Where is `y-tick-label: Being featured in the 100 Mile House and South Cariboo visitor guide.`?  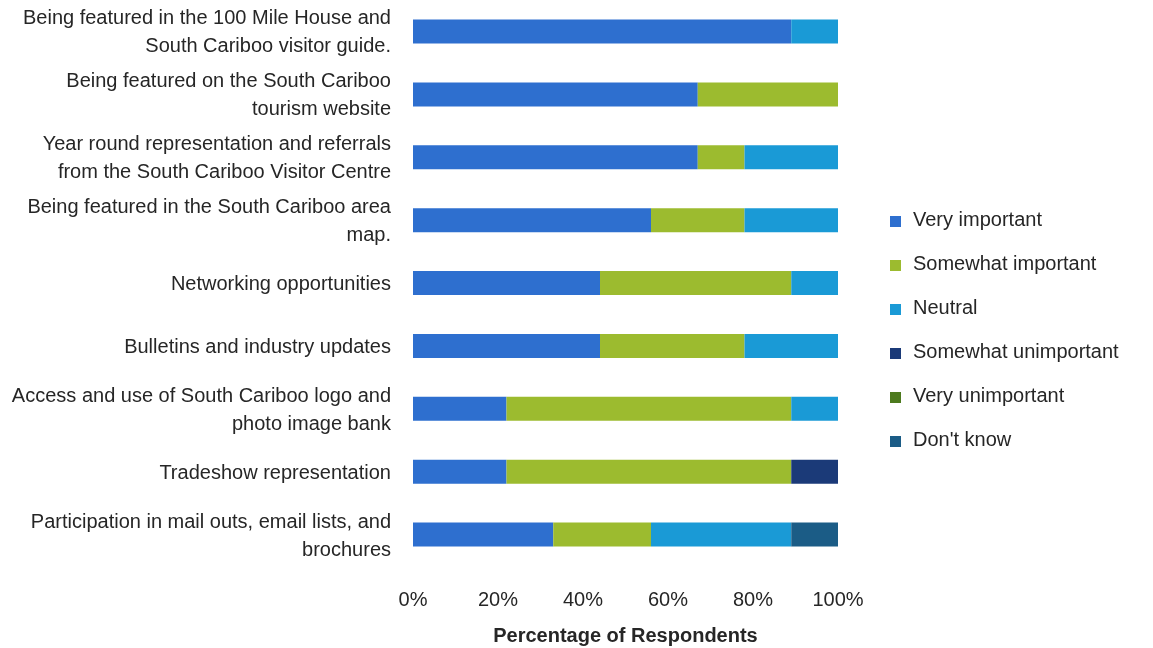
y-tick-label: Being featured in the 100 Mile House and South Cariboo visitor guide. is located at coordinates (206, 31).